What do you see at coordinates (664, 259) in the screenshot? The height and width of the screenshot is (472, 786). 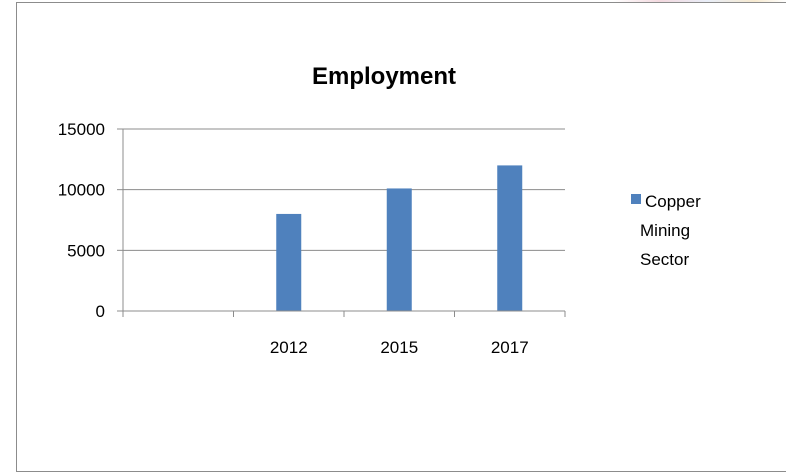 I see `legend-label-line-3: Sector` at bounding box center [664, 259].